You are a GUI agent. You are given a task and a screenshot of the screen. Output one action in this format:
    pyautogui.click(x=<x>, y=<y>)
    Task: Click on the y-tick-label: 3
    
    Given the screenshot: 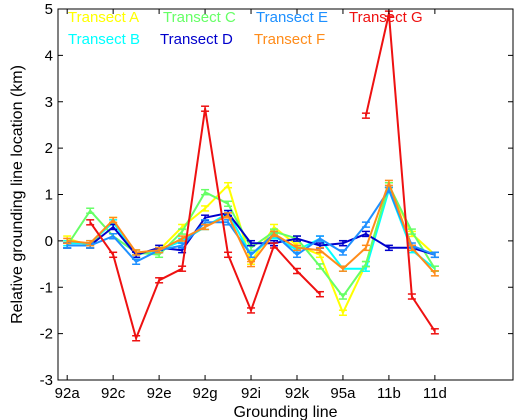 What is the action you would take?
    pyautogui.click(x=49, y=102)
    